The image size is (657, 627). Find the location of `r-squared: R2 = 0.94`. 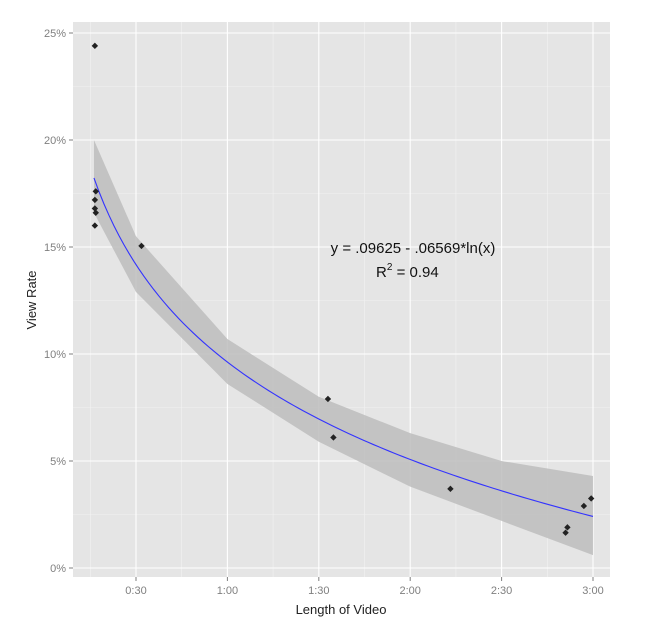

r-squared: R2 = 0.94 is located at coordinates (407, 271).